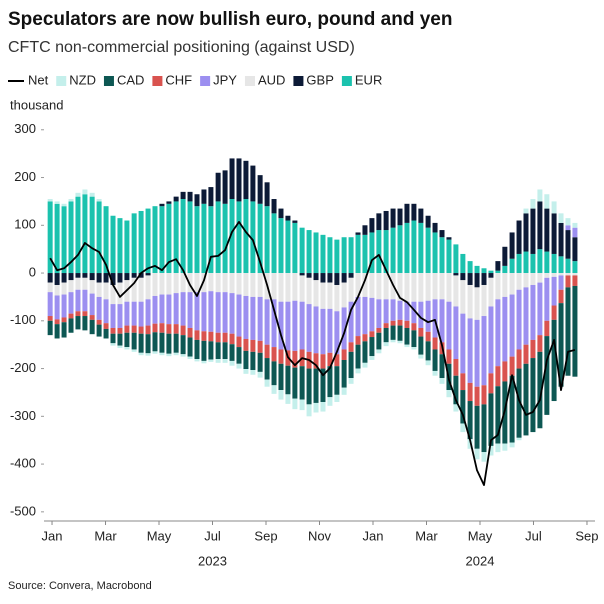 This screenshot has width=604, height=604. Describe the element at coordinates (368, 79) in the screenshot. I see `legend-label: EUR` at that location.